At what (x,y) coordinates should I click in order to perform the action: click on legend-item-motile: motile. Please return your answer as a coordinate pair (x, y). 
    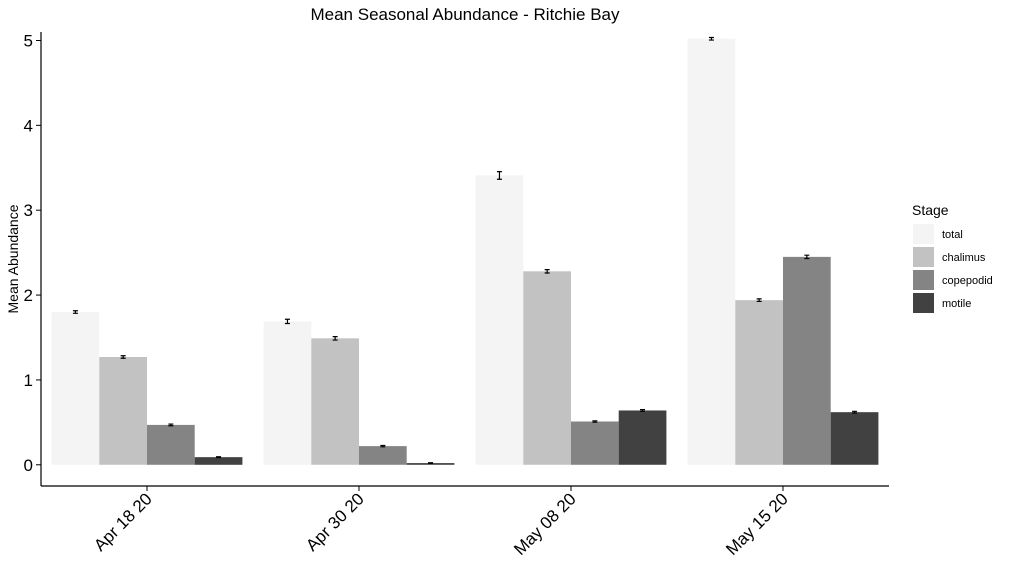
    Looking at the image, I should click on (942, 303).